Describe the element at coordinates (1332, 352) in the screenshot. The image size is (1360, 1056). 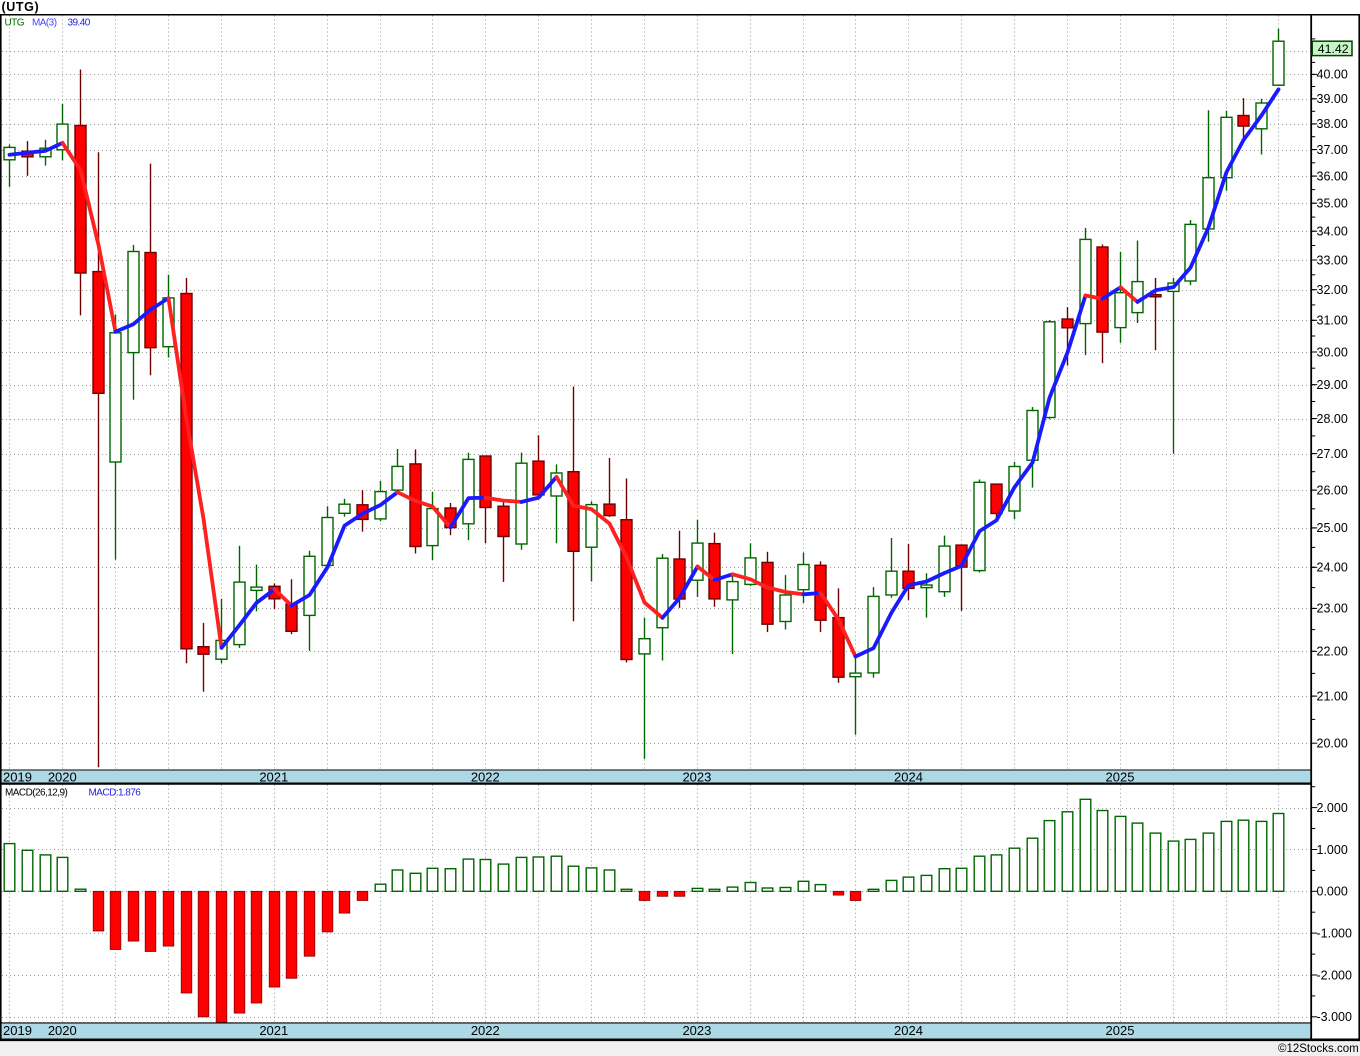
I see `svg-text: 30.00` at that location.